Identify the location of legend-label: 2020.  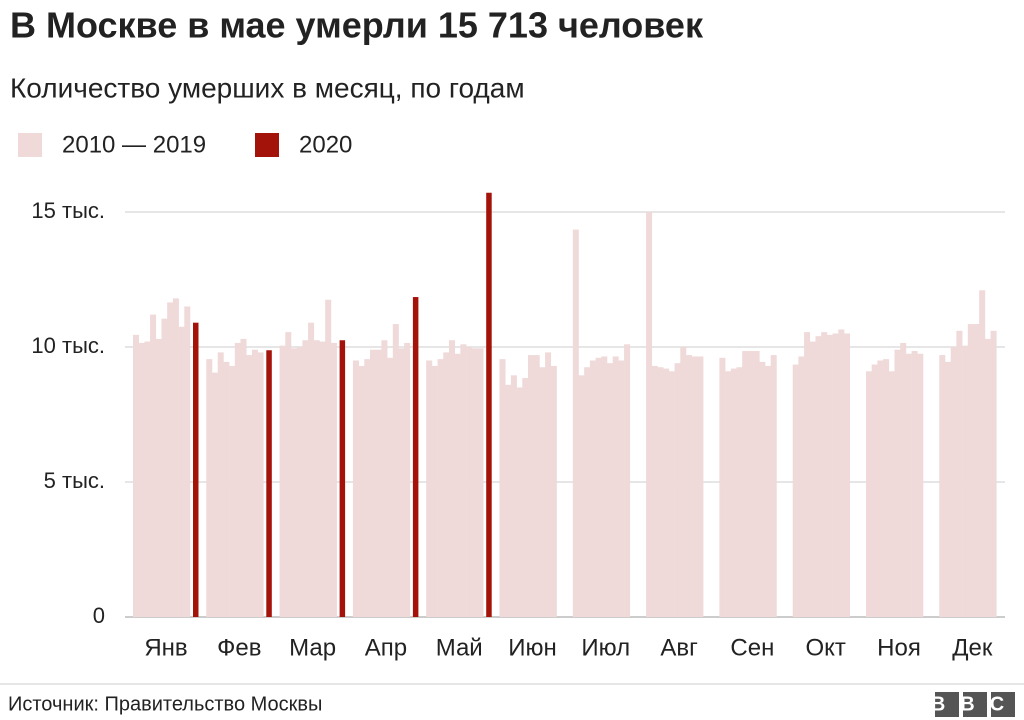
(325, 144).